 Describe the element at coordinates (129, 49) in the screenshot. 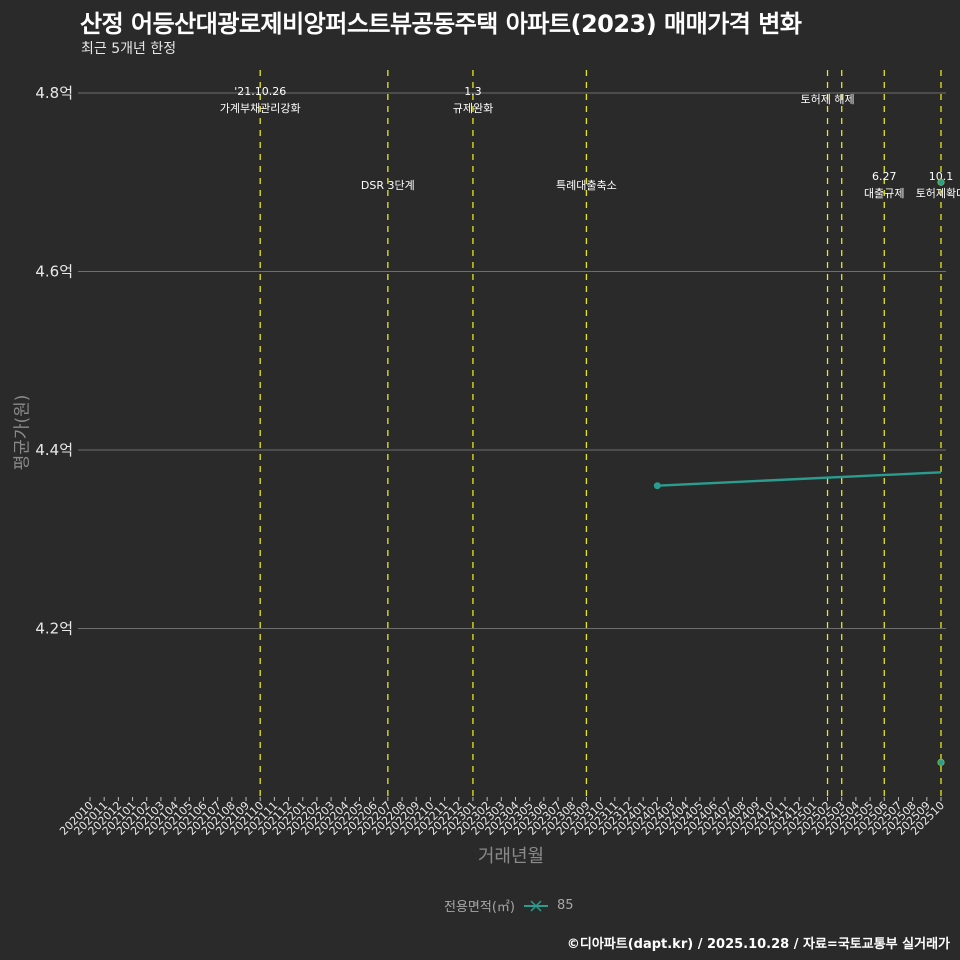

I see `chart-subtitle: 최근 5개년 한정` at that location.